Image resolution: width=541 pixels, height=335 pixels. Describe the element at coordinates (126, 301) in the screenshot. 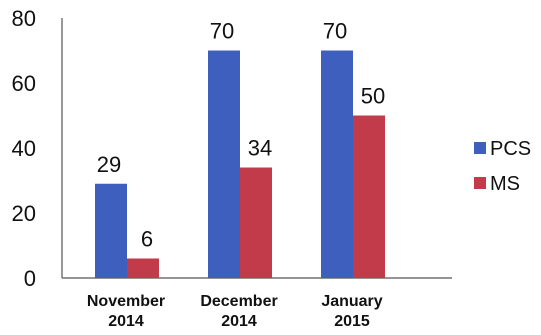

I see `x-category-label-line: November` at that location.